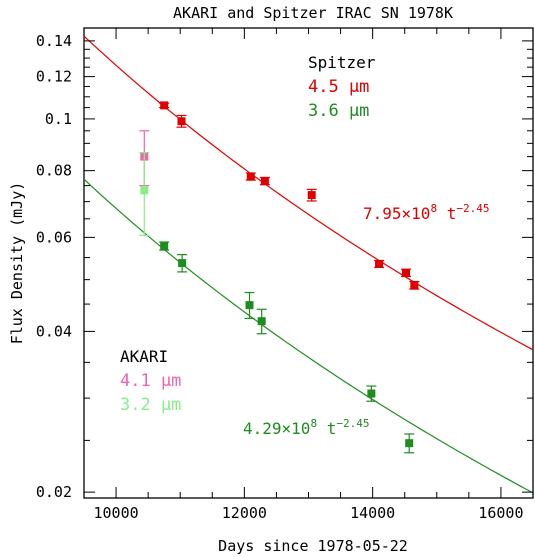 The width and height of the screenshot is (535, 557). Describe the element at coordinates (244, 513) in the screenshot. I see `x-tick-label: 12000` at that location.